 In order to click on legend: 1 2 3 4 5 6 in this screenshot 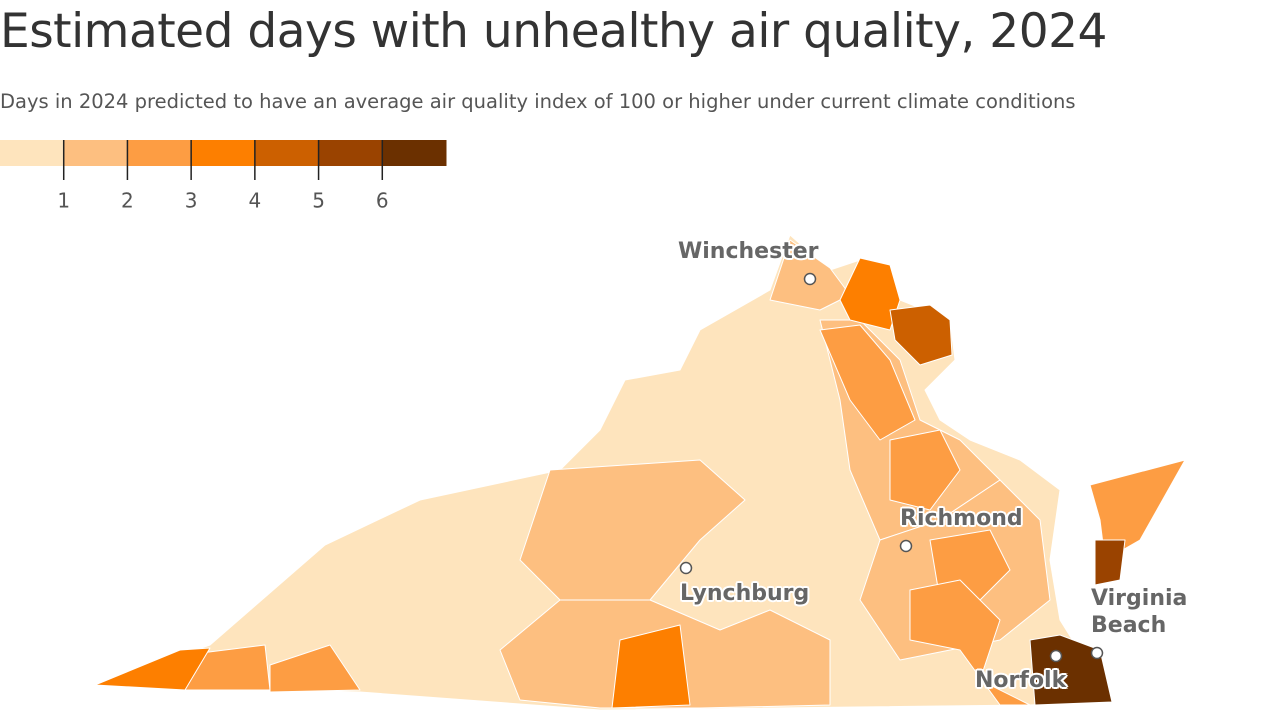, I will do `click(223, 176)`.